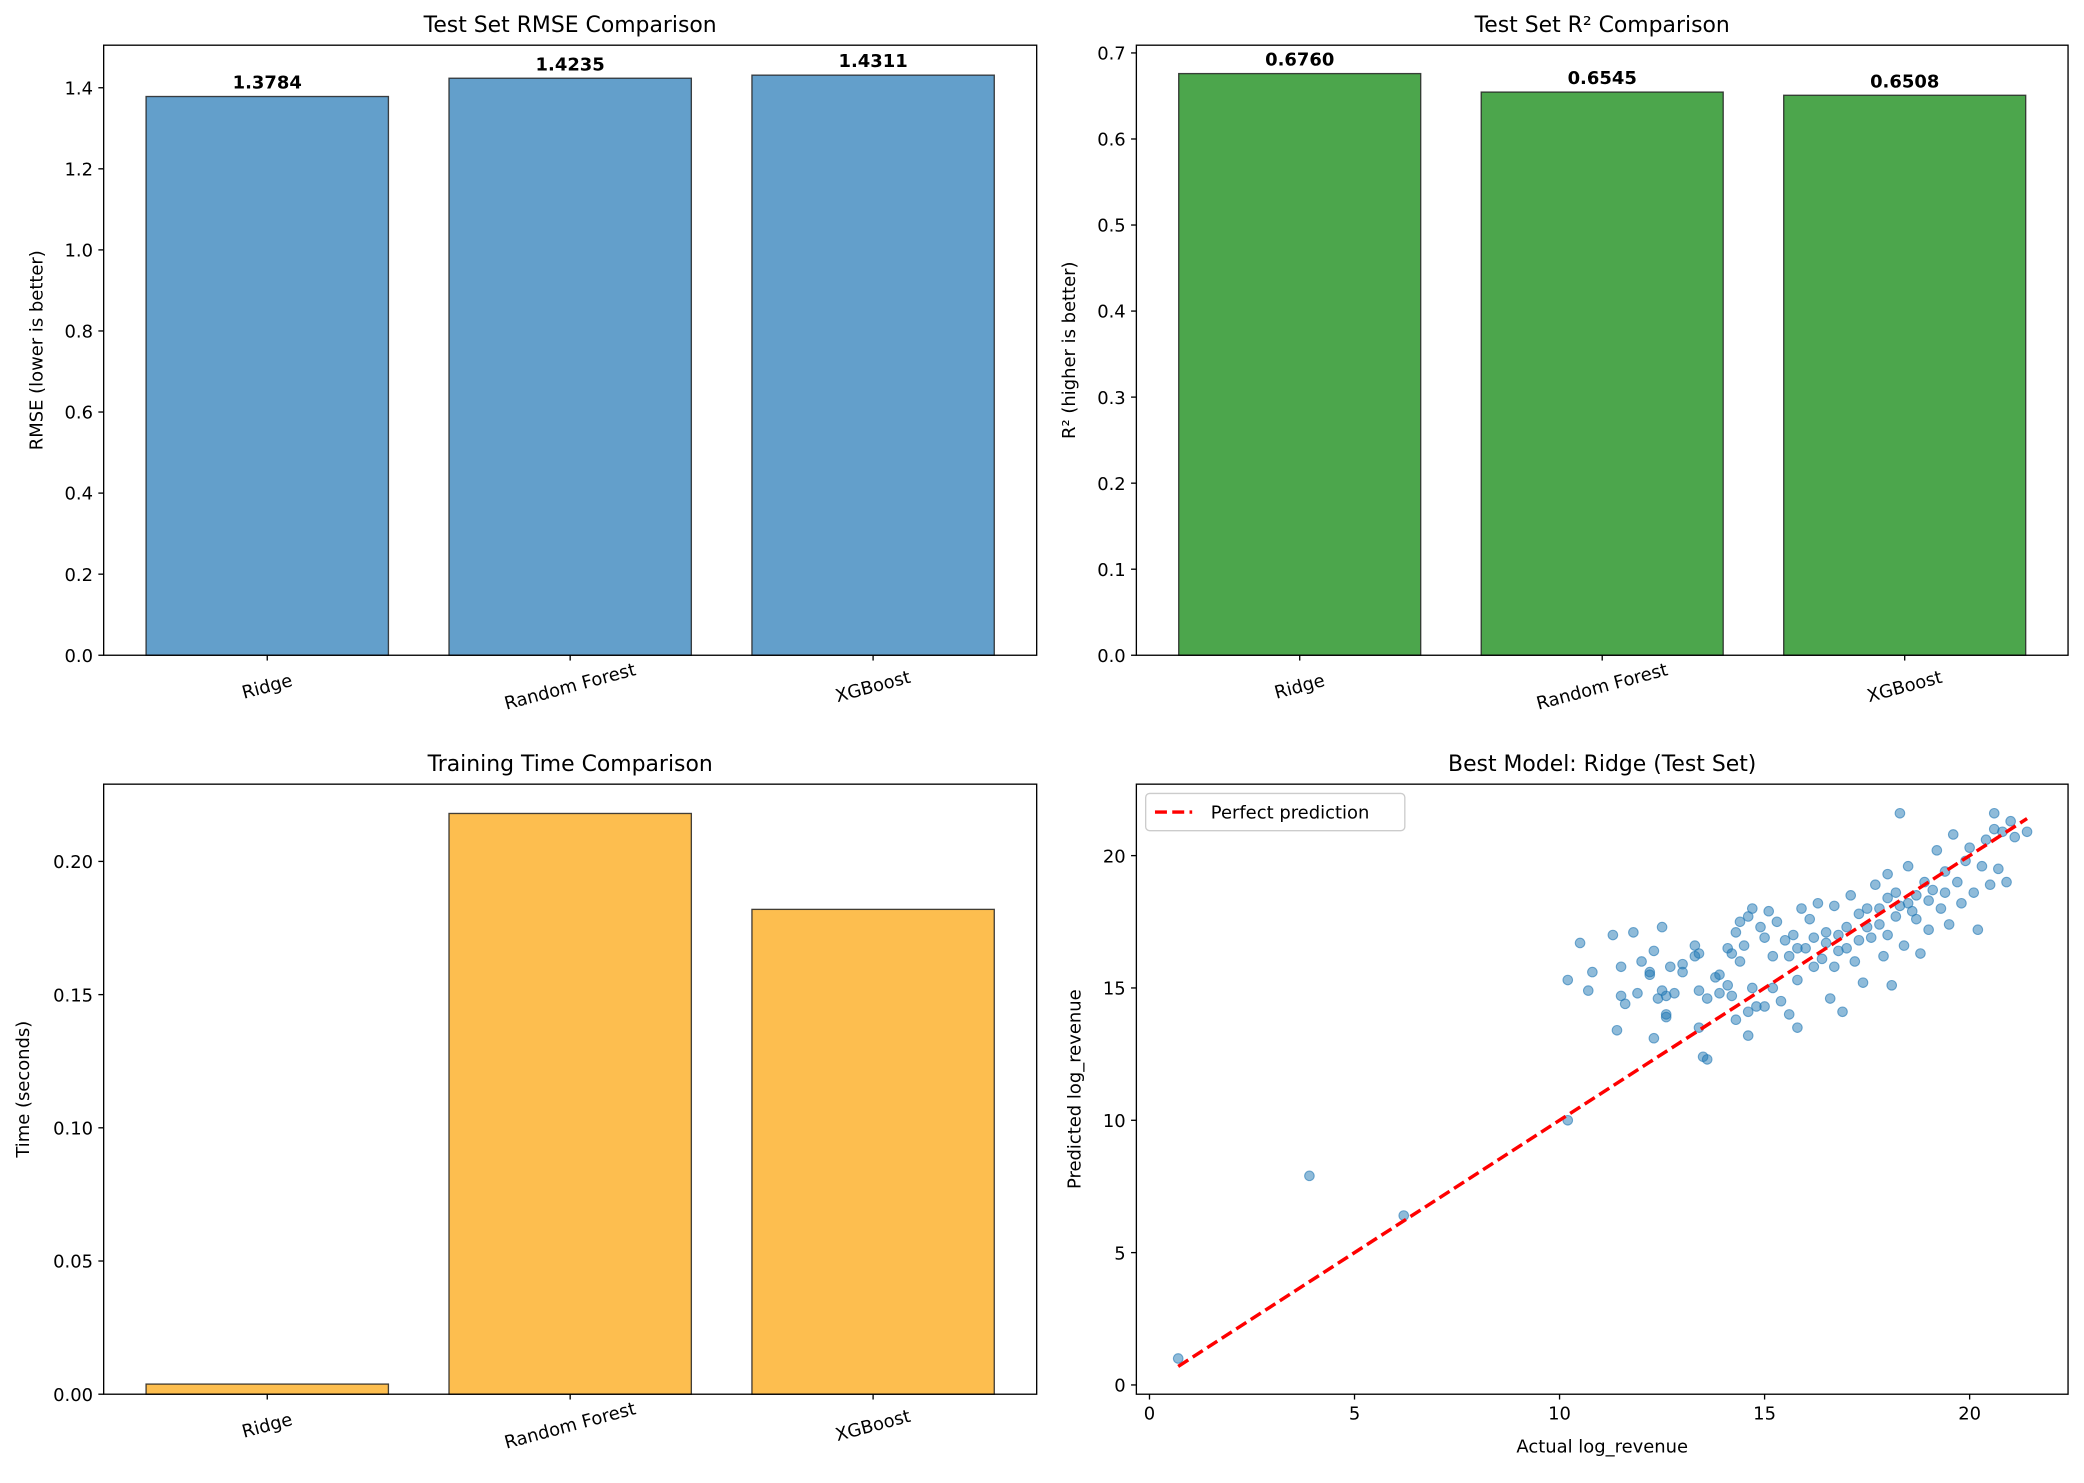 This screenshot has width=2084, height=1483. I want to click on y-axis-label: Predicted log_revenue, so click(1075, 1089).